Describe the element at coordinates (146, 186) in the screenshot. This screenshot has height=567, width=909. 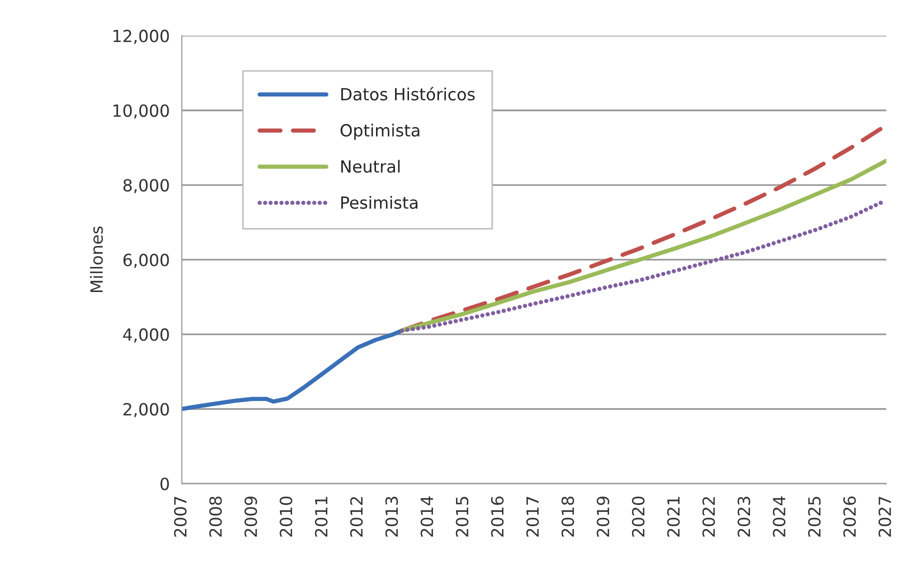
I see `y-tick-label: 8,000` at that location.